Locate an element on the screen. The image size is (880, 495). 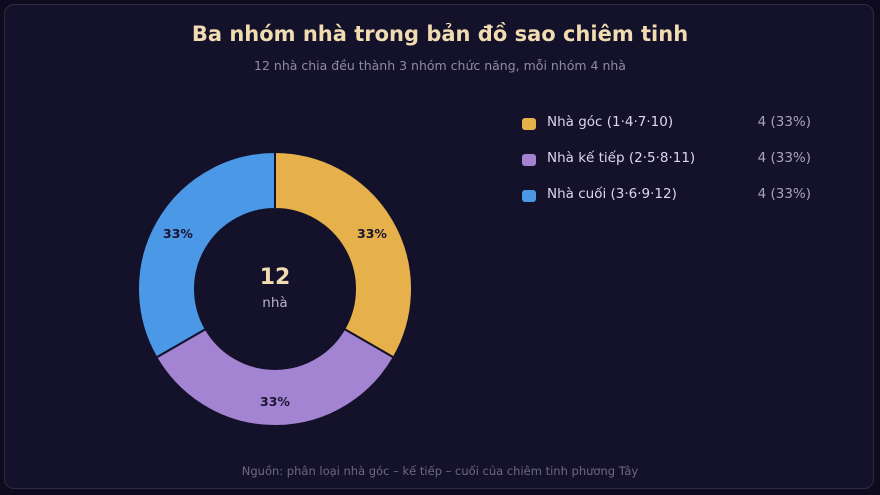
slice-percent-labels: 33% 33% 33% is located at coordinates (275, 317).